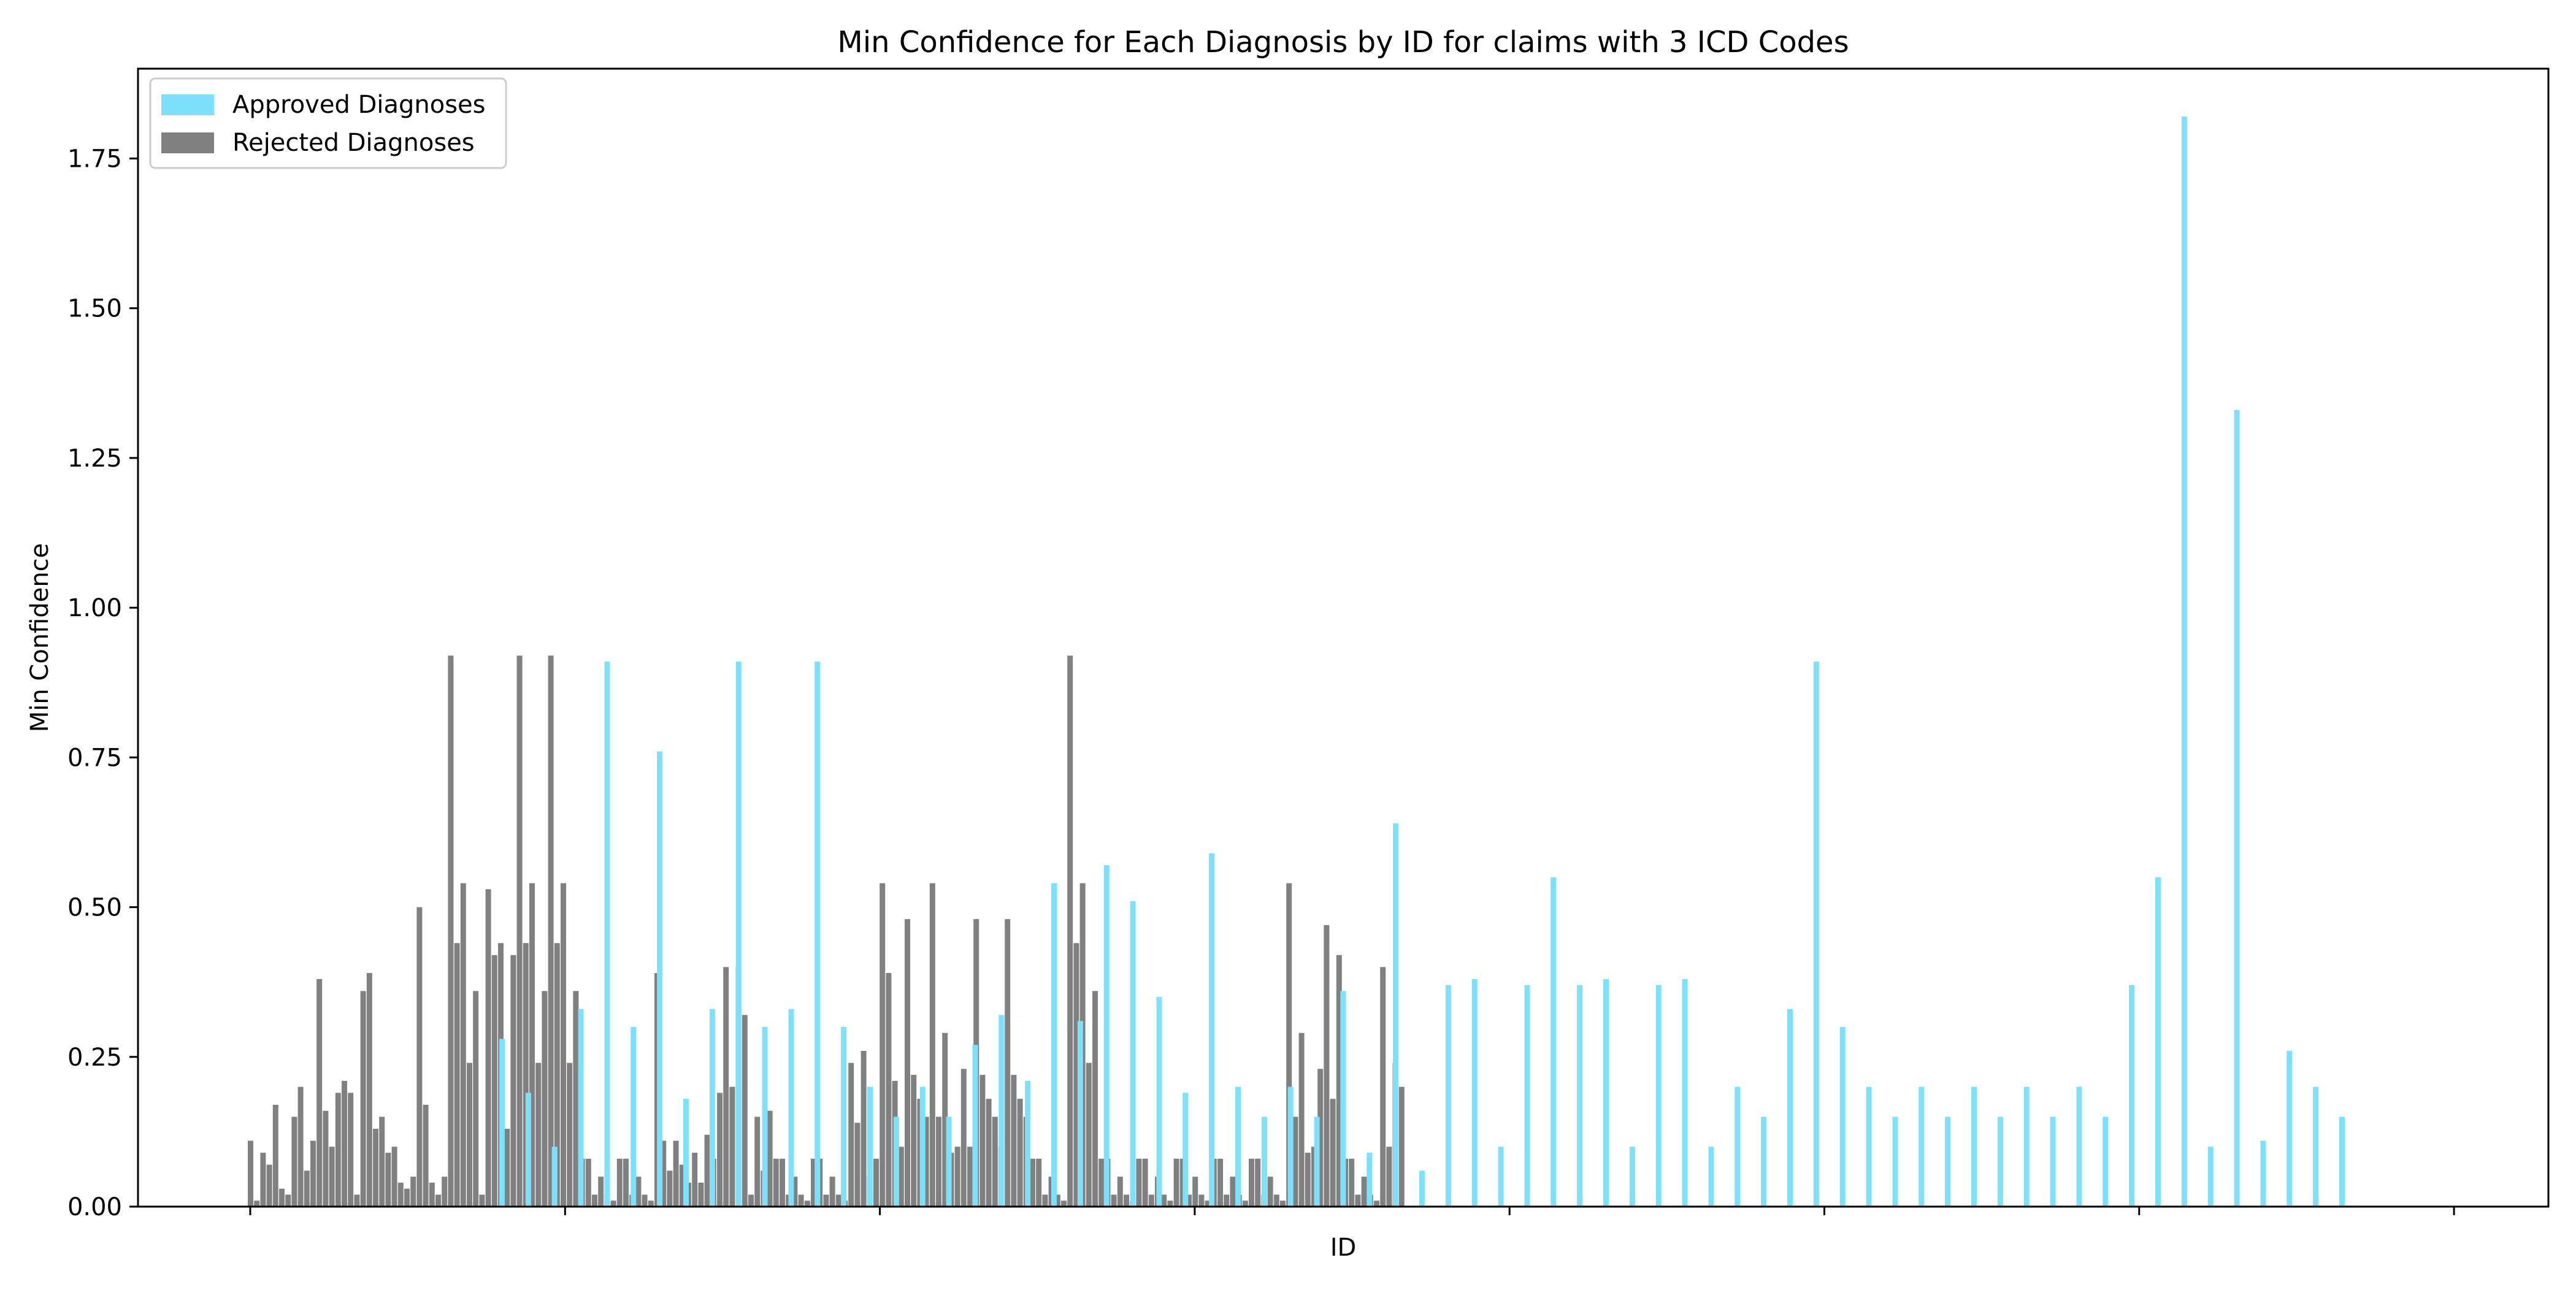  Describe the element at coordinates (94, 1207) in the screenshot. I see `y-tick-label: 0.00` at that location.